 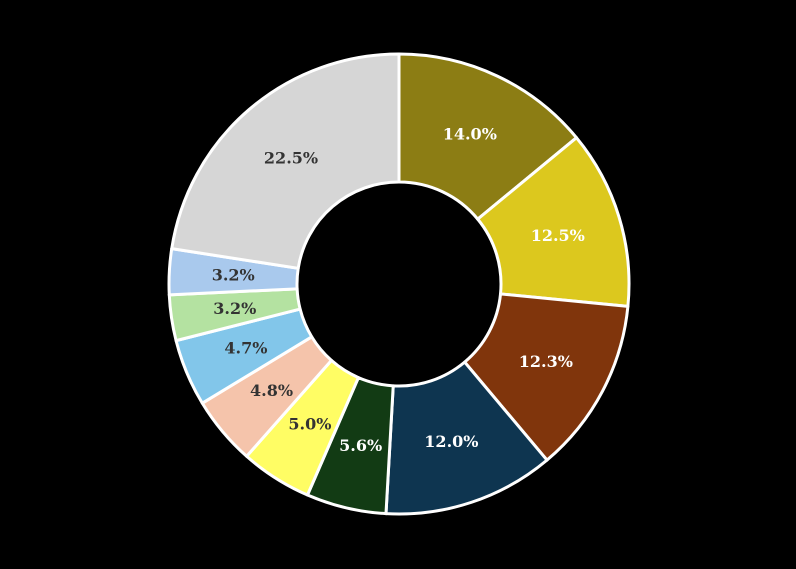 I want to click on slice-label-3: 12.3%, so click(x=546, y=361).